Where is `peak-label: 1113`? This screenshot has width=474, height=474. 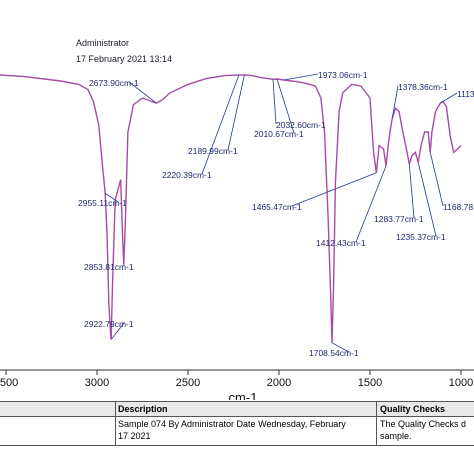 peak-label: 1113 is located at coordinates (465, 94).